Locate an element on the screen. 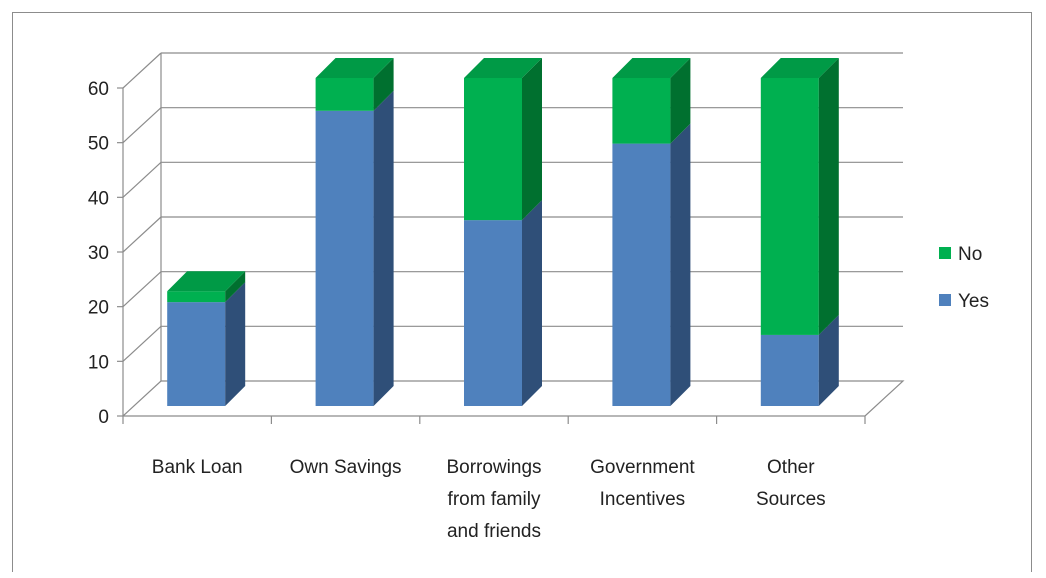  x-category-label: Own Savings is located at coordinates (346, 467).